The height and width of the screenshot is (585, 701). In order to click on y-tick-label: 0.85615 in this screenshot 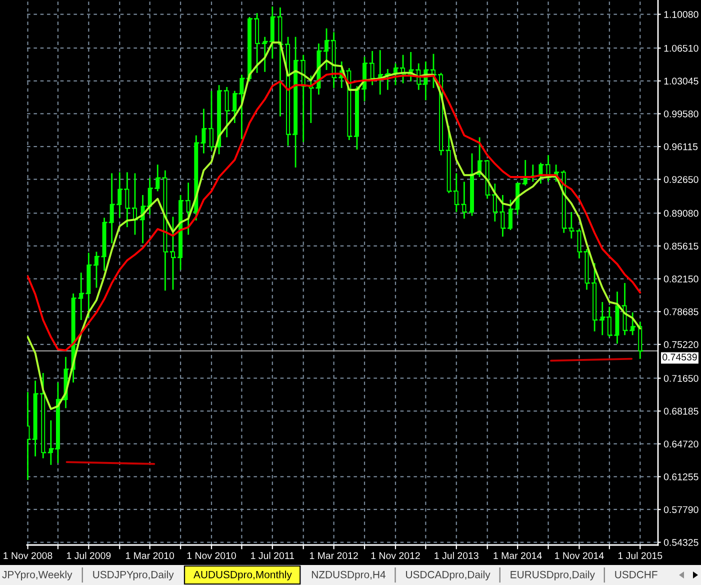, I will do `click(681, 246)`.